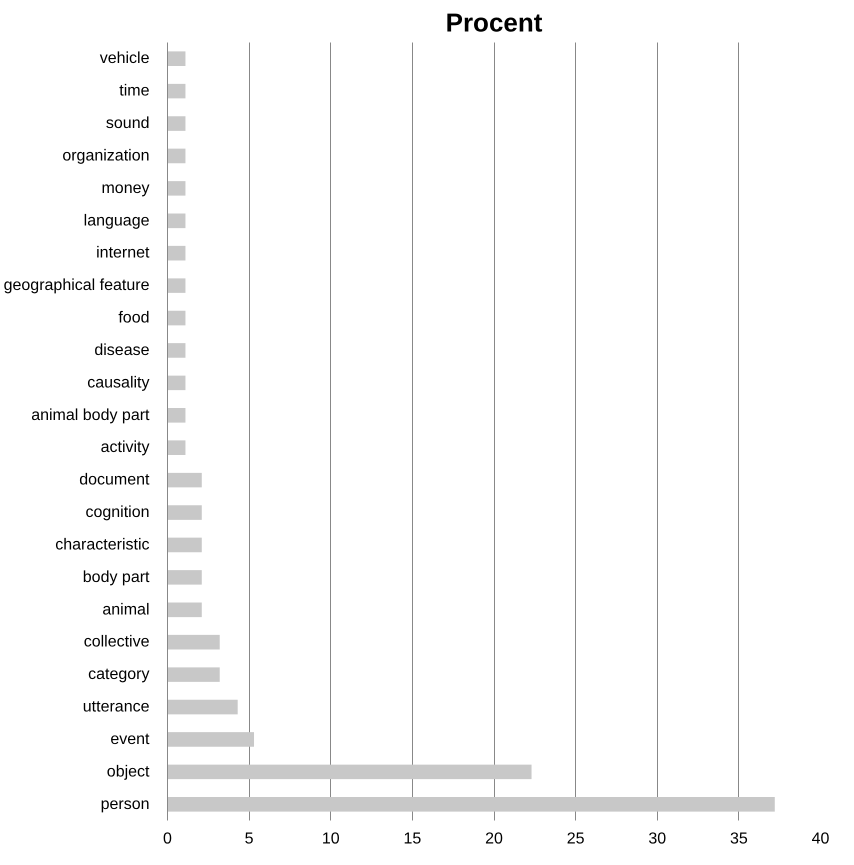 The width and height of the screenshot is (854, 865). What do you see at coordinates (412, 839) in the screenshot?
I see `x-tick-label: 15` at bounding box center [412, 839].